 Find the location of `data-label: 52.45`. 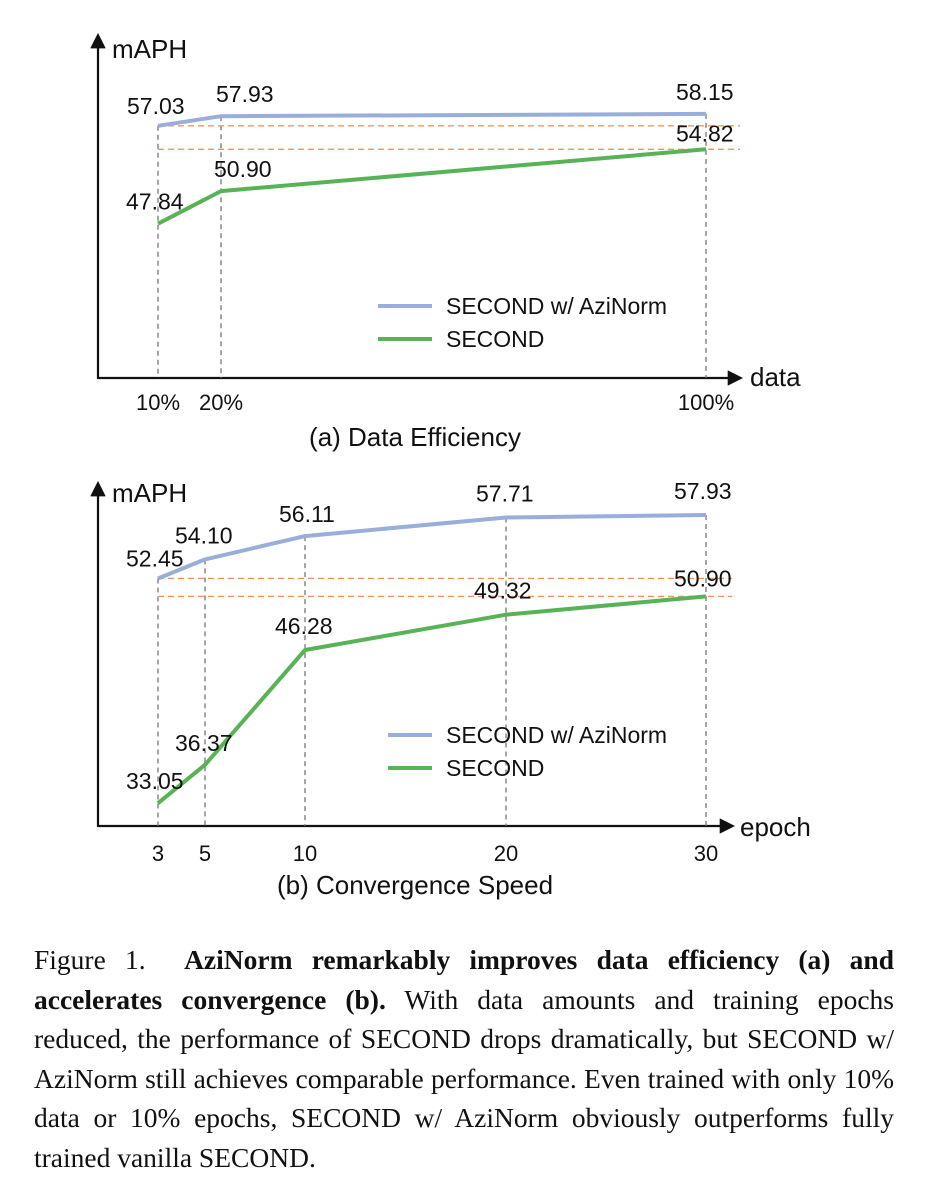

data-label: 52.45 is located at coordinates (155, 558).